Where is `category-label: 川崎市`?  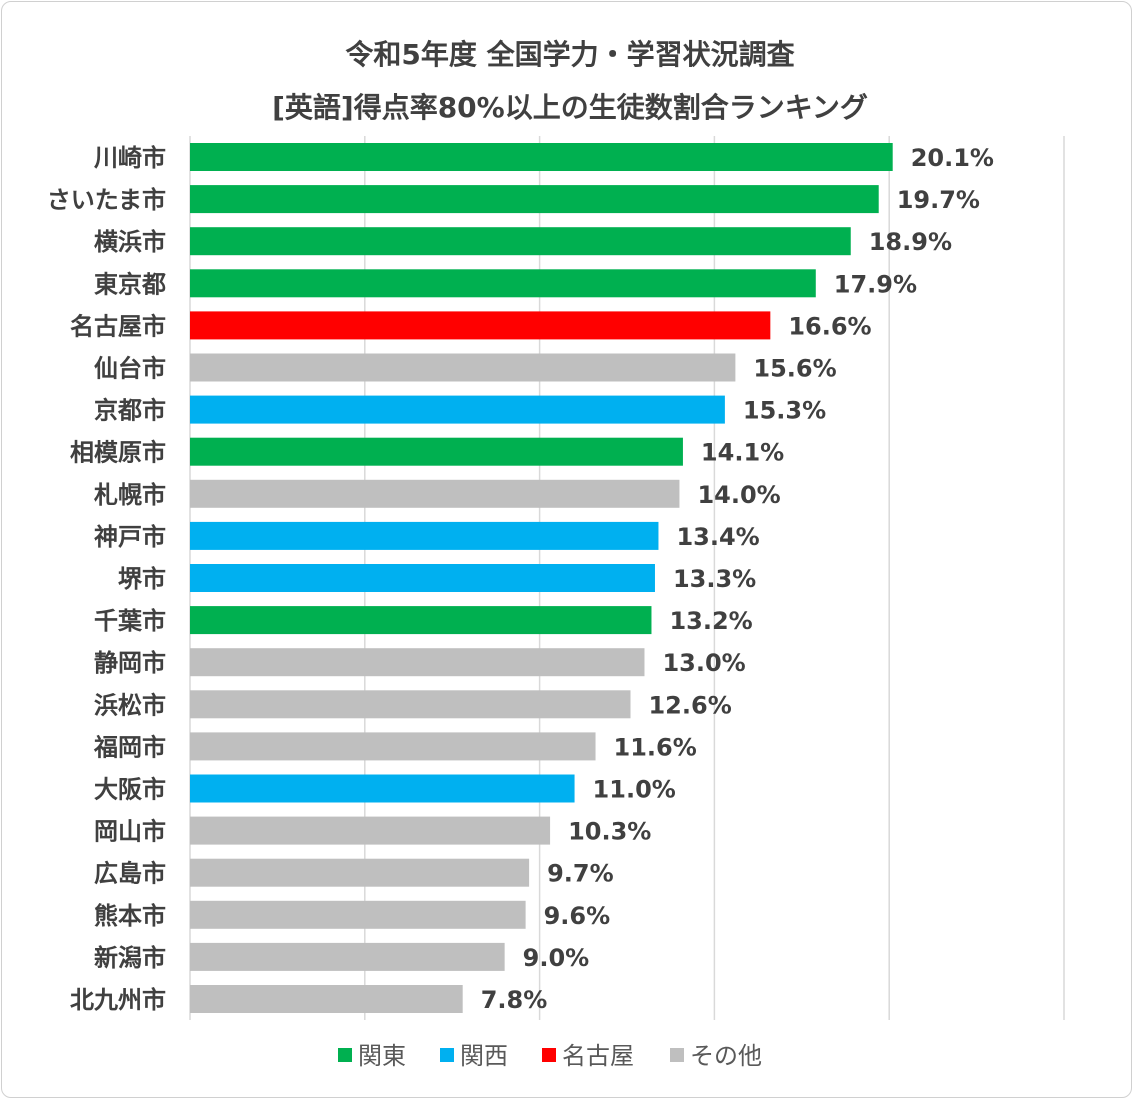
category-label: 川崎市 is located at coordinates (130, 158).